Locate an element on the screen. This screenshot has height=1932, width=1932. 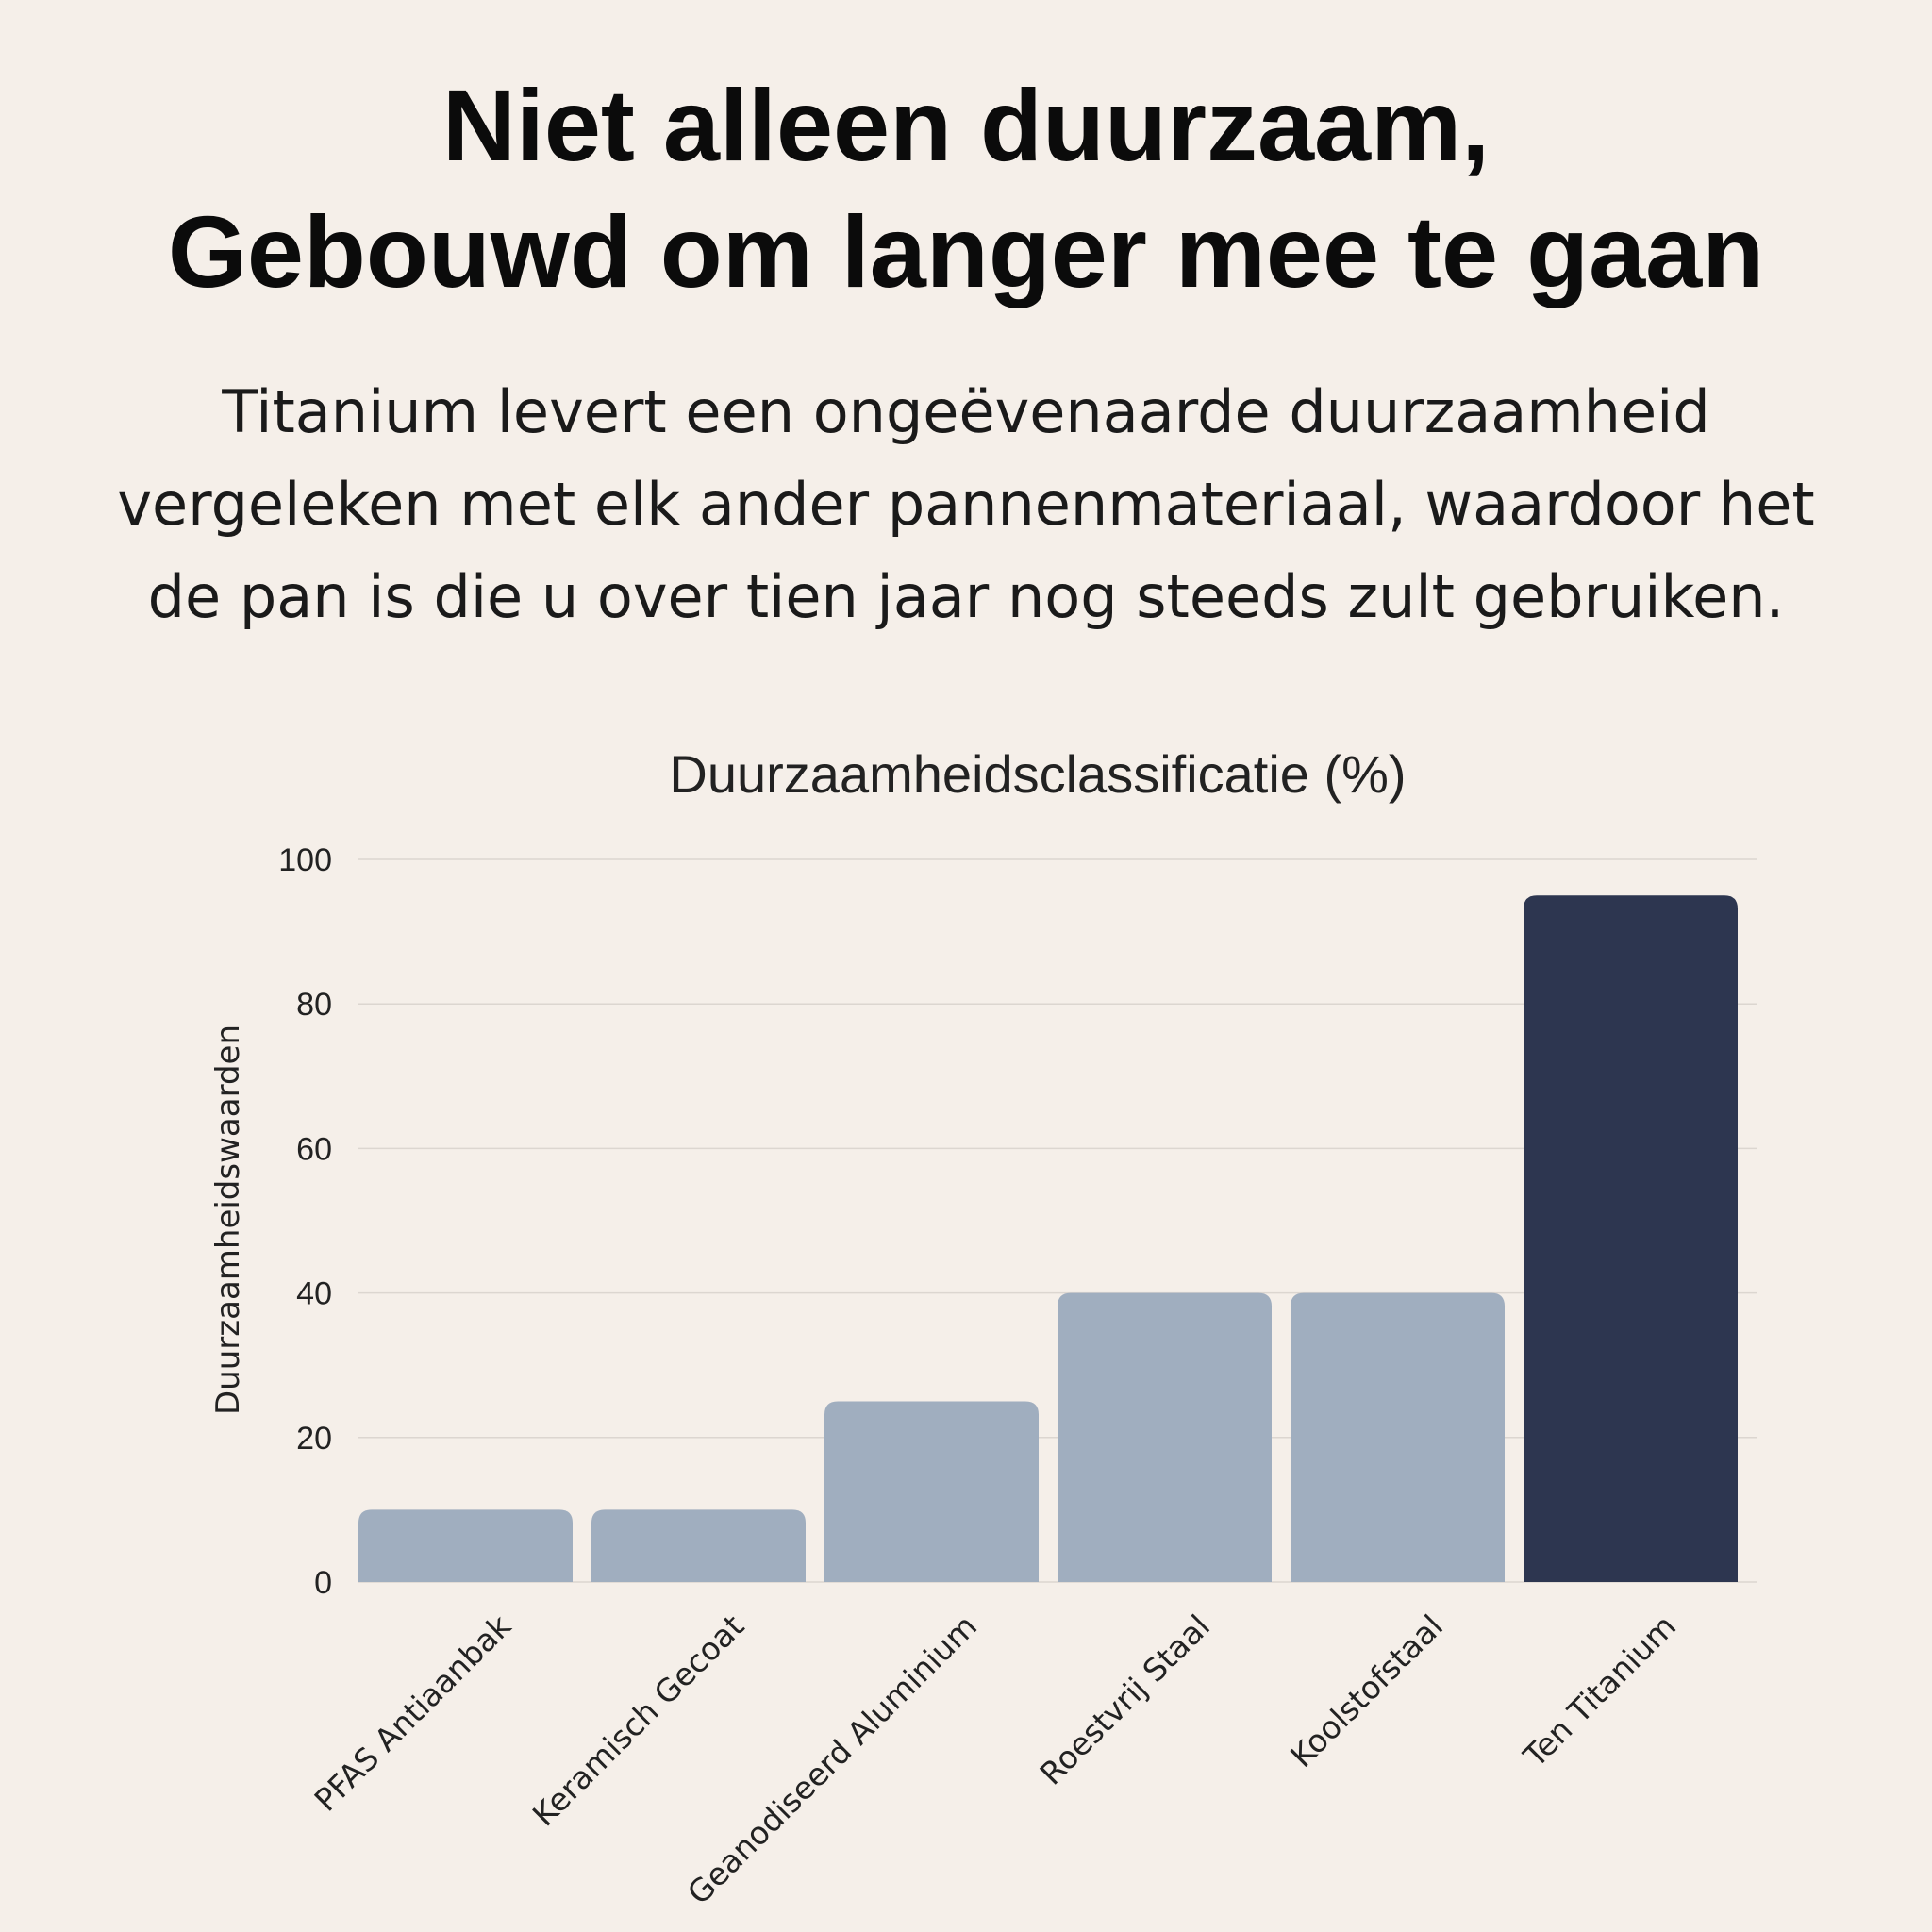
x-tick-label: Keramisch Gecoat is located at coordinates (638, 1720).